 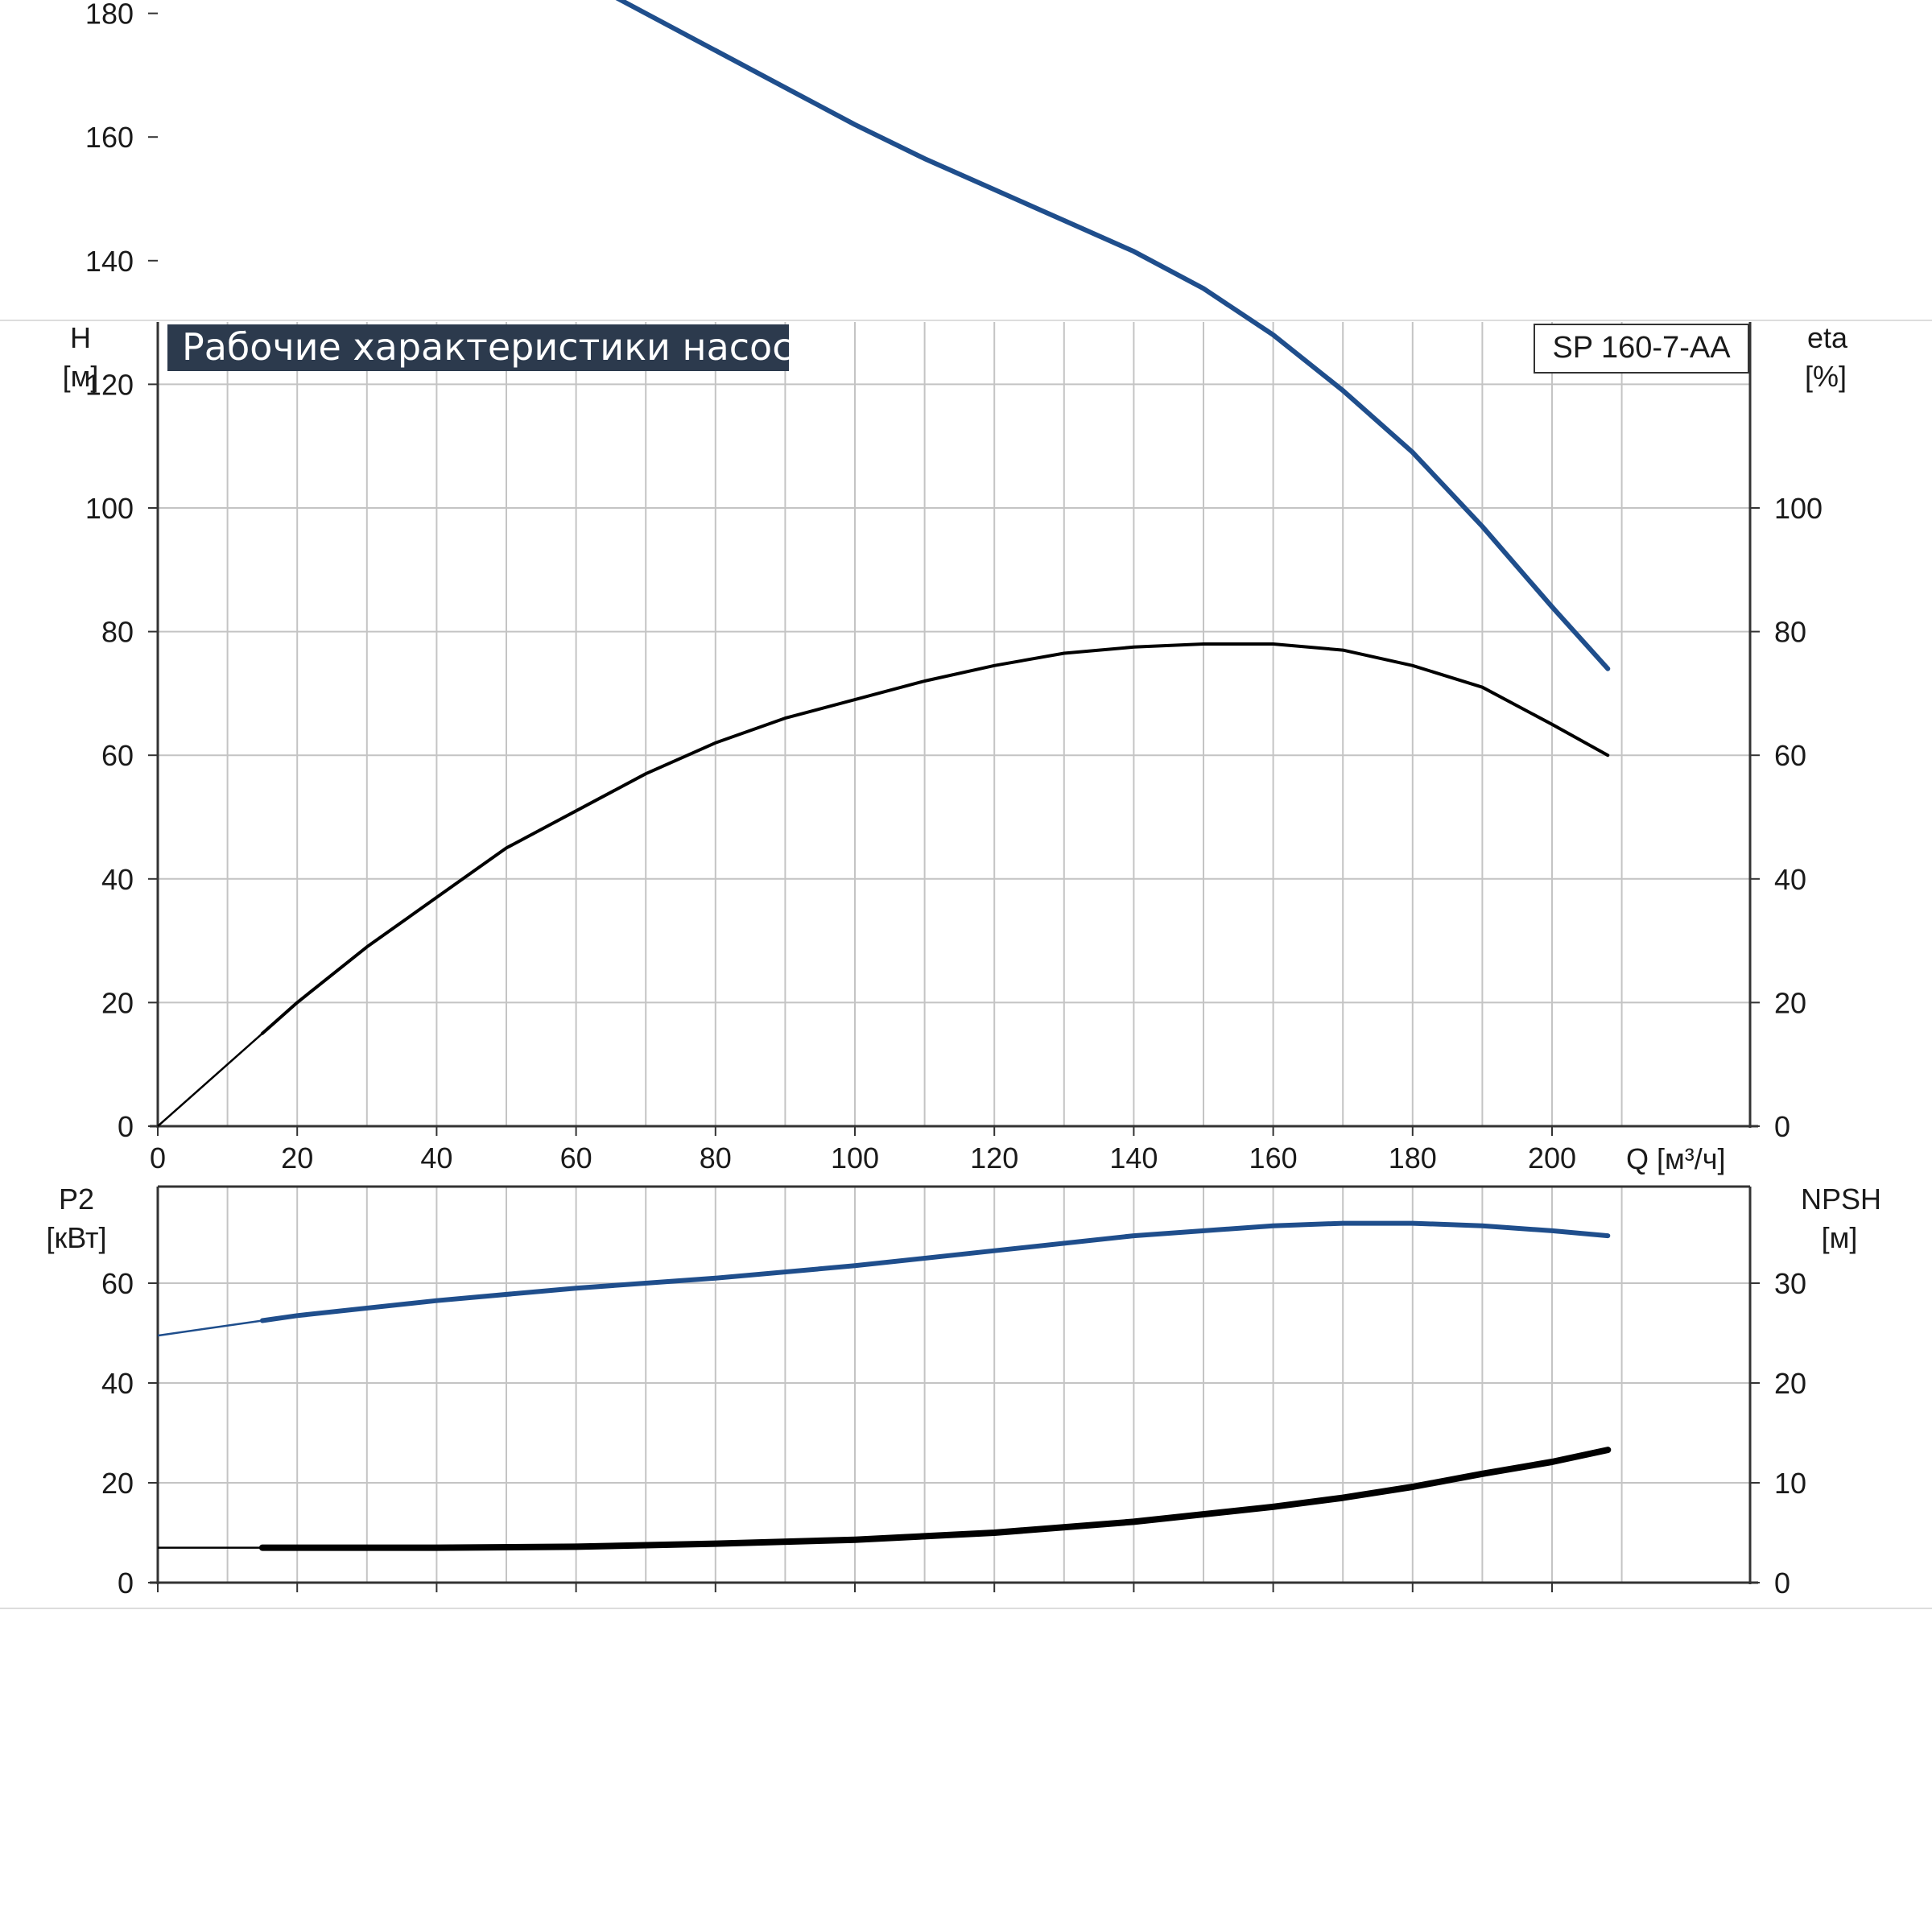 I want to click on model-box, so click(x=1641, y=349).